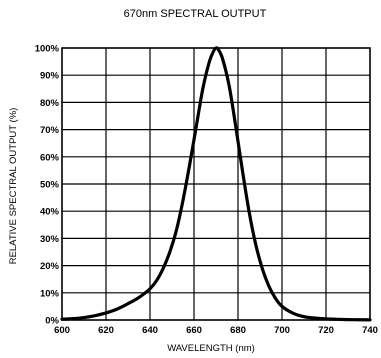 This screenshot has height=358, width=381. Describe the element at coordinates (238, 330) in the screenshot. I see `x-tick-label: 680` at that location.